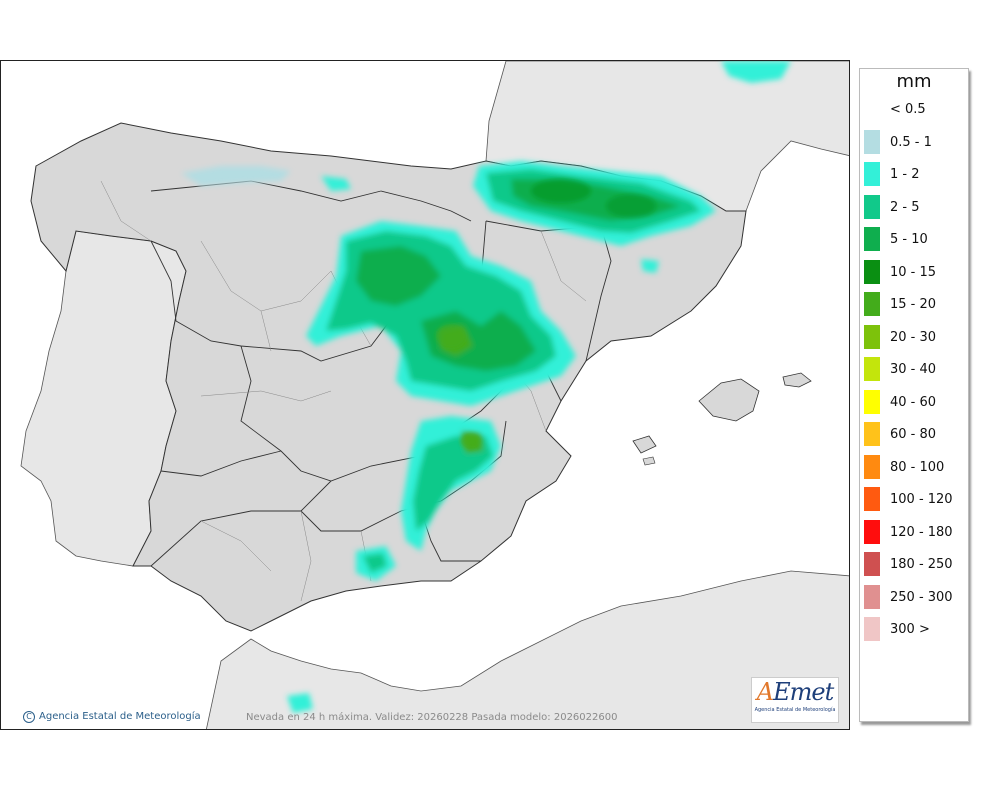 This screenshot has height=790, width=1000. Describe the element at coordinates (905, 174) in the screenshot. I see `legend-label: 1 - 2` at that location.